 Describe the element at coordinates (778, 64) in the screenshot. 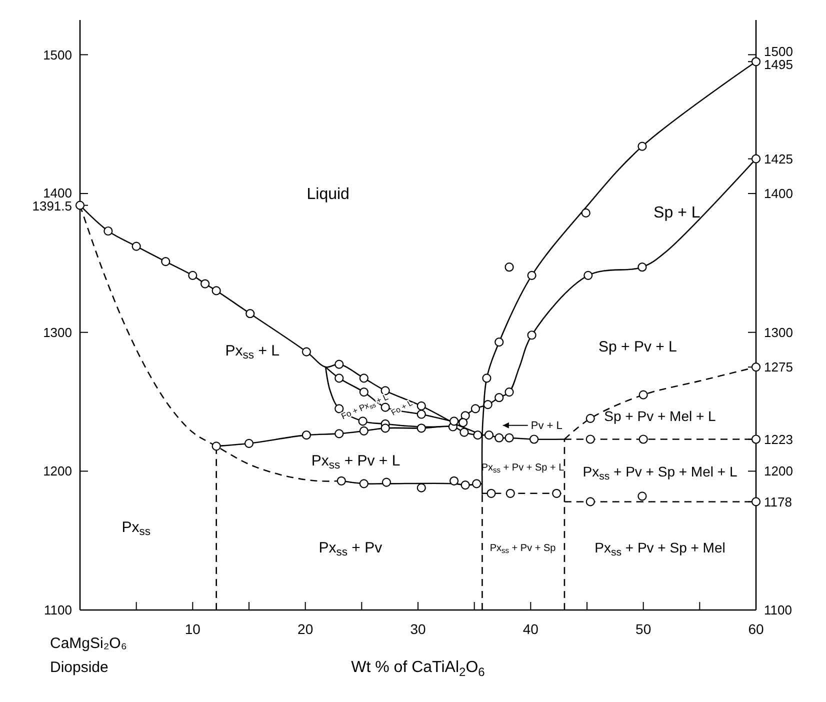

I see `y2-tick-label: 1495` at that location.